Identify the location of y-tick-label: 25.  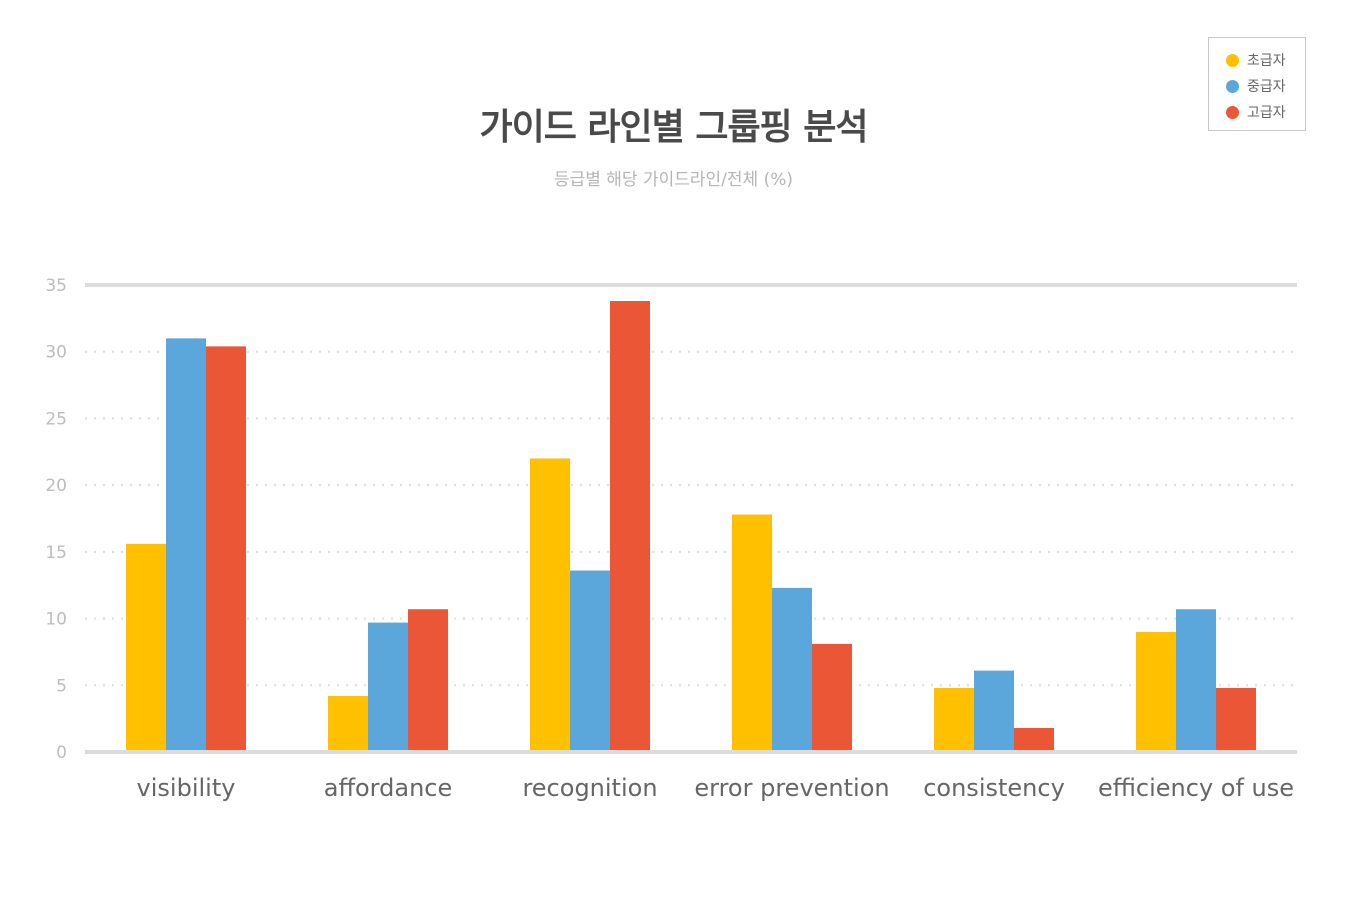
(56, 419).